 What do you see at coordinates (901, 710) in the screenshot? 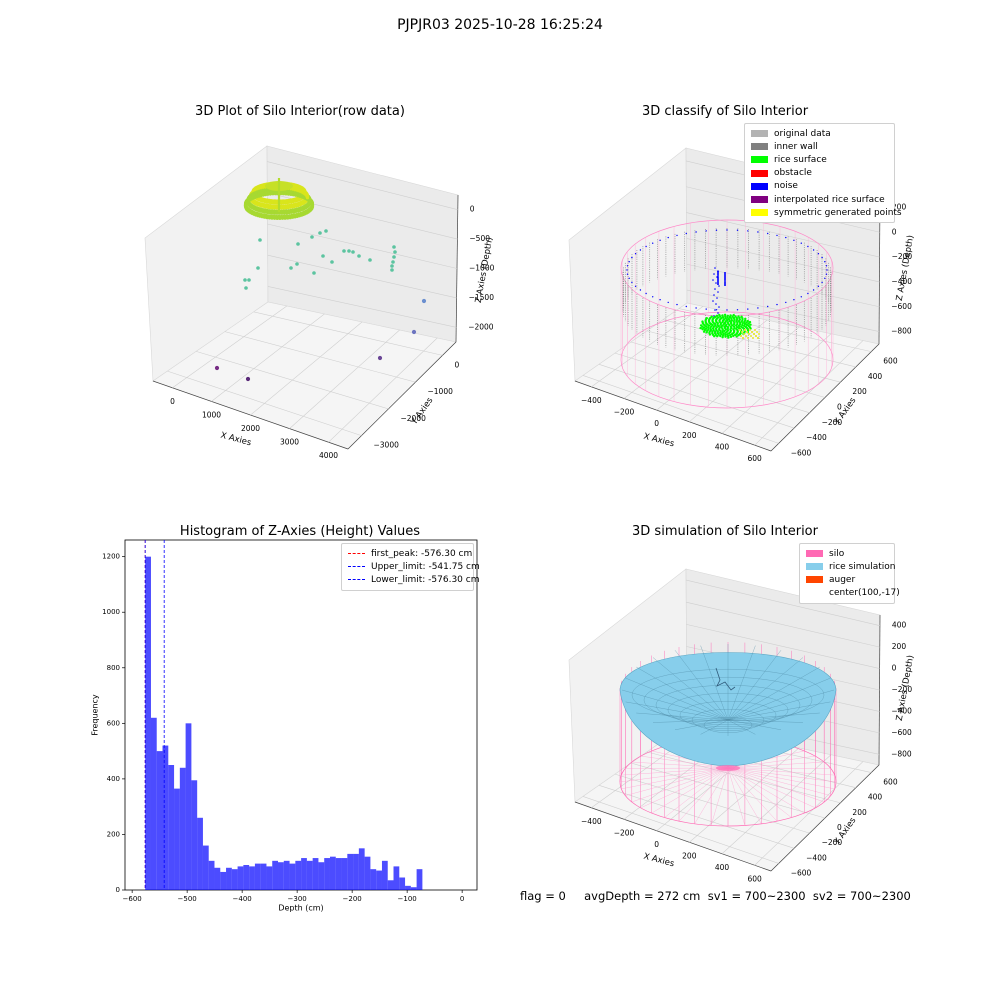
I see `panel4-z-tick-label: −400` at bounding box center [901, 710].